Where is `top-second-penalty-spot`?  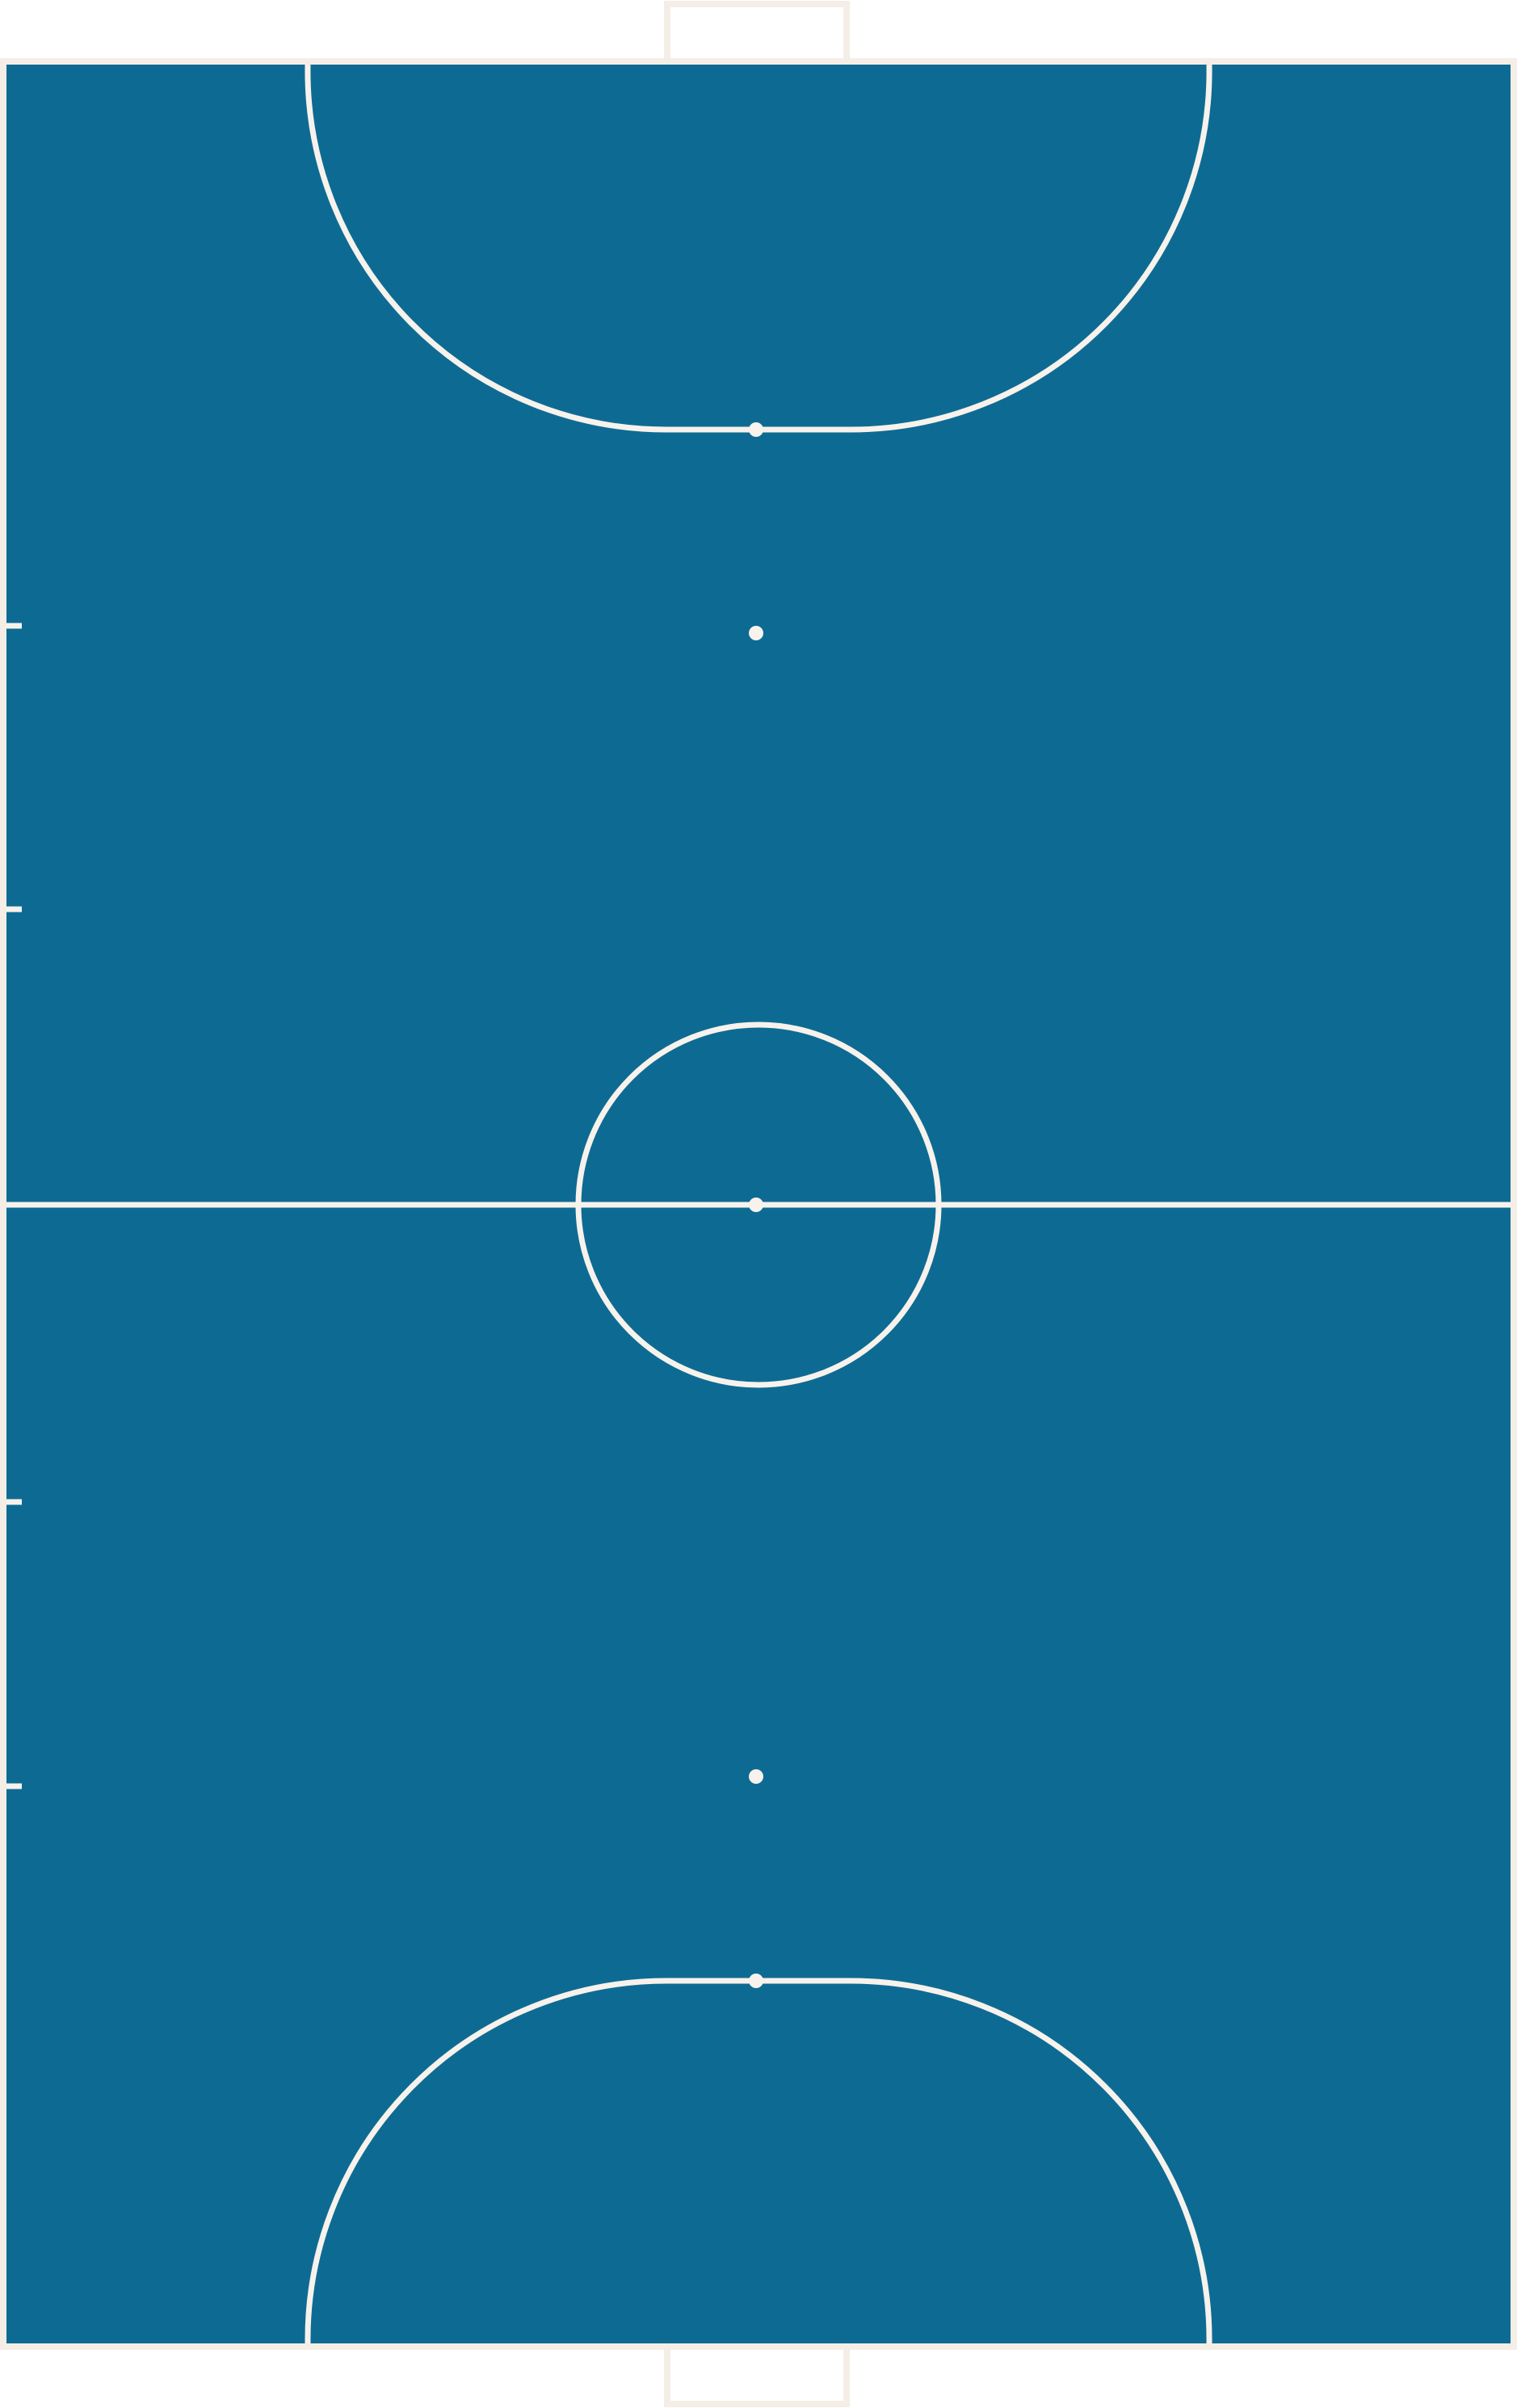 top-second-penalty-spot is located at coordinates (756, 633).